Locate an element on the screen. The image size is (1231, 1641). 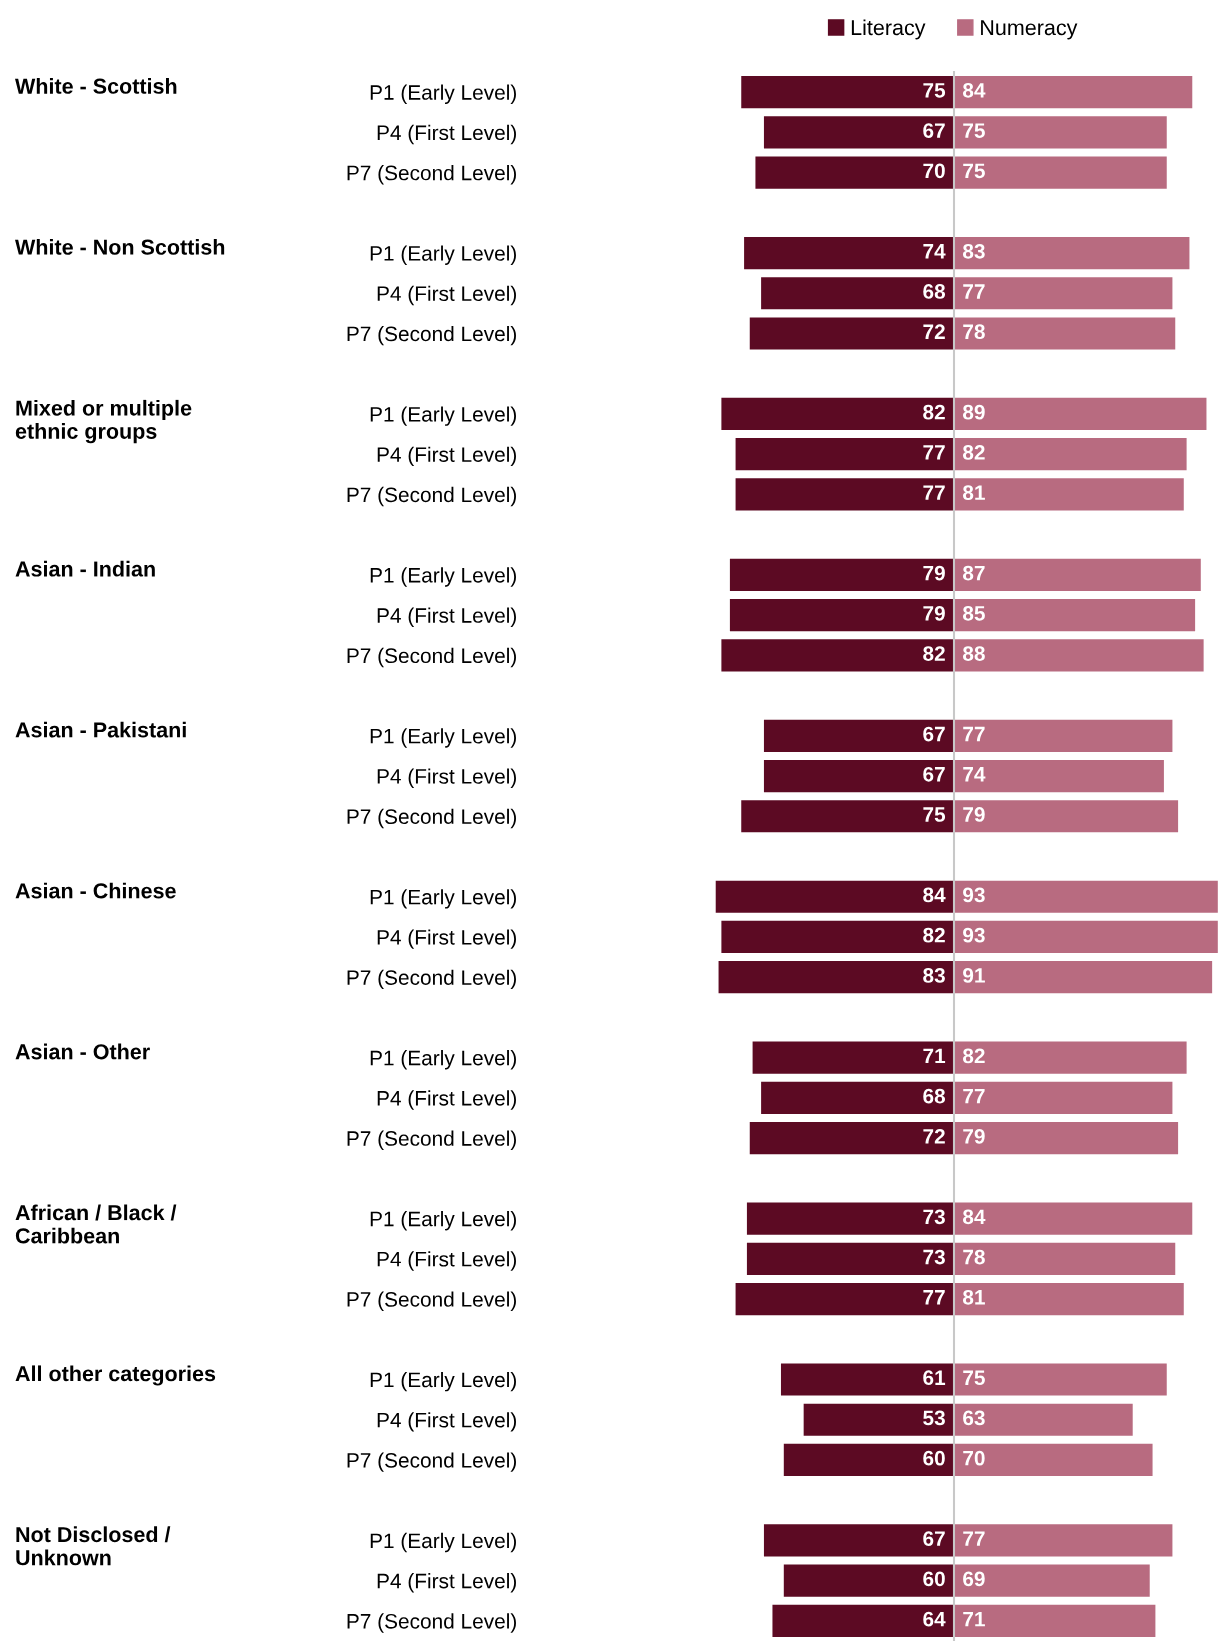
data-label: 61 is located at coordinates (934, 1378).